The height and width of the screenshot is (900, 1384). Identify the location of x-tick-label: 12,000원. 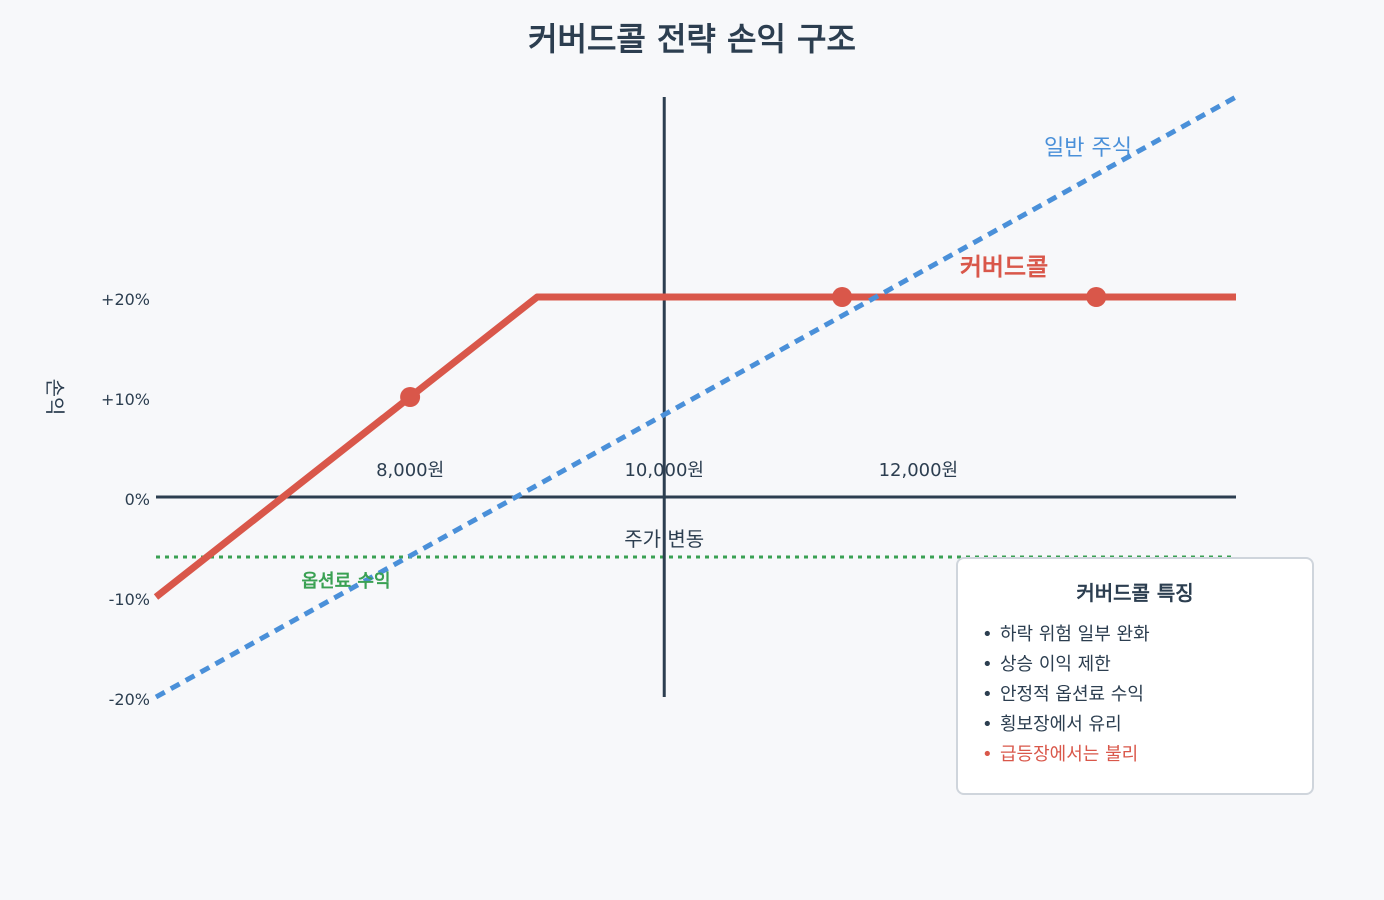
(919, 470).